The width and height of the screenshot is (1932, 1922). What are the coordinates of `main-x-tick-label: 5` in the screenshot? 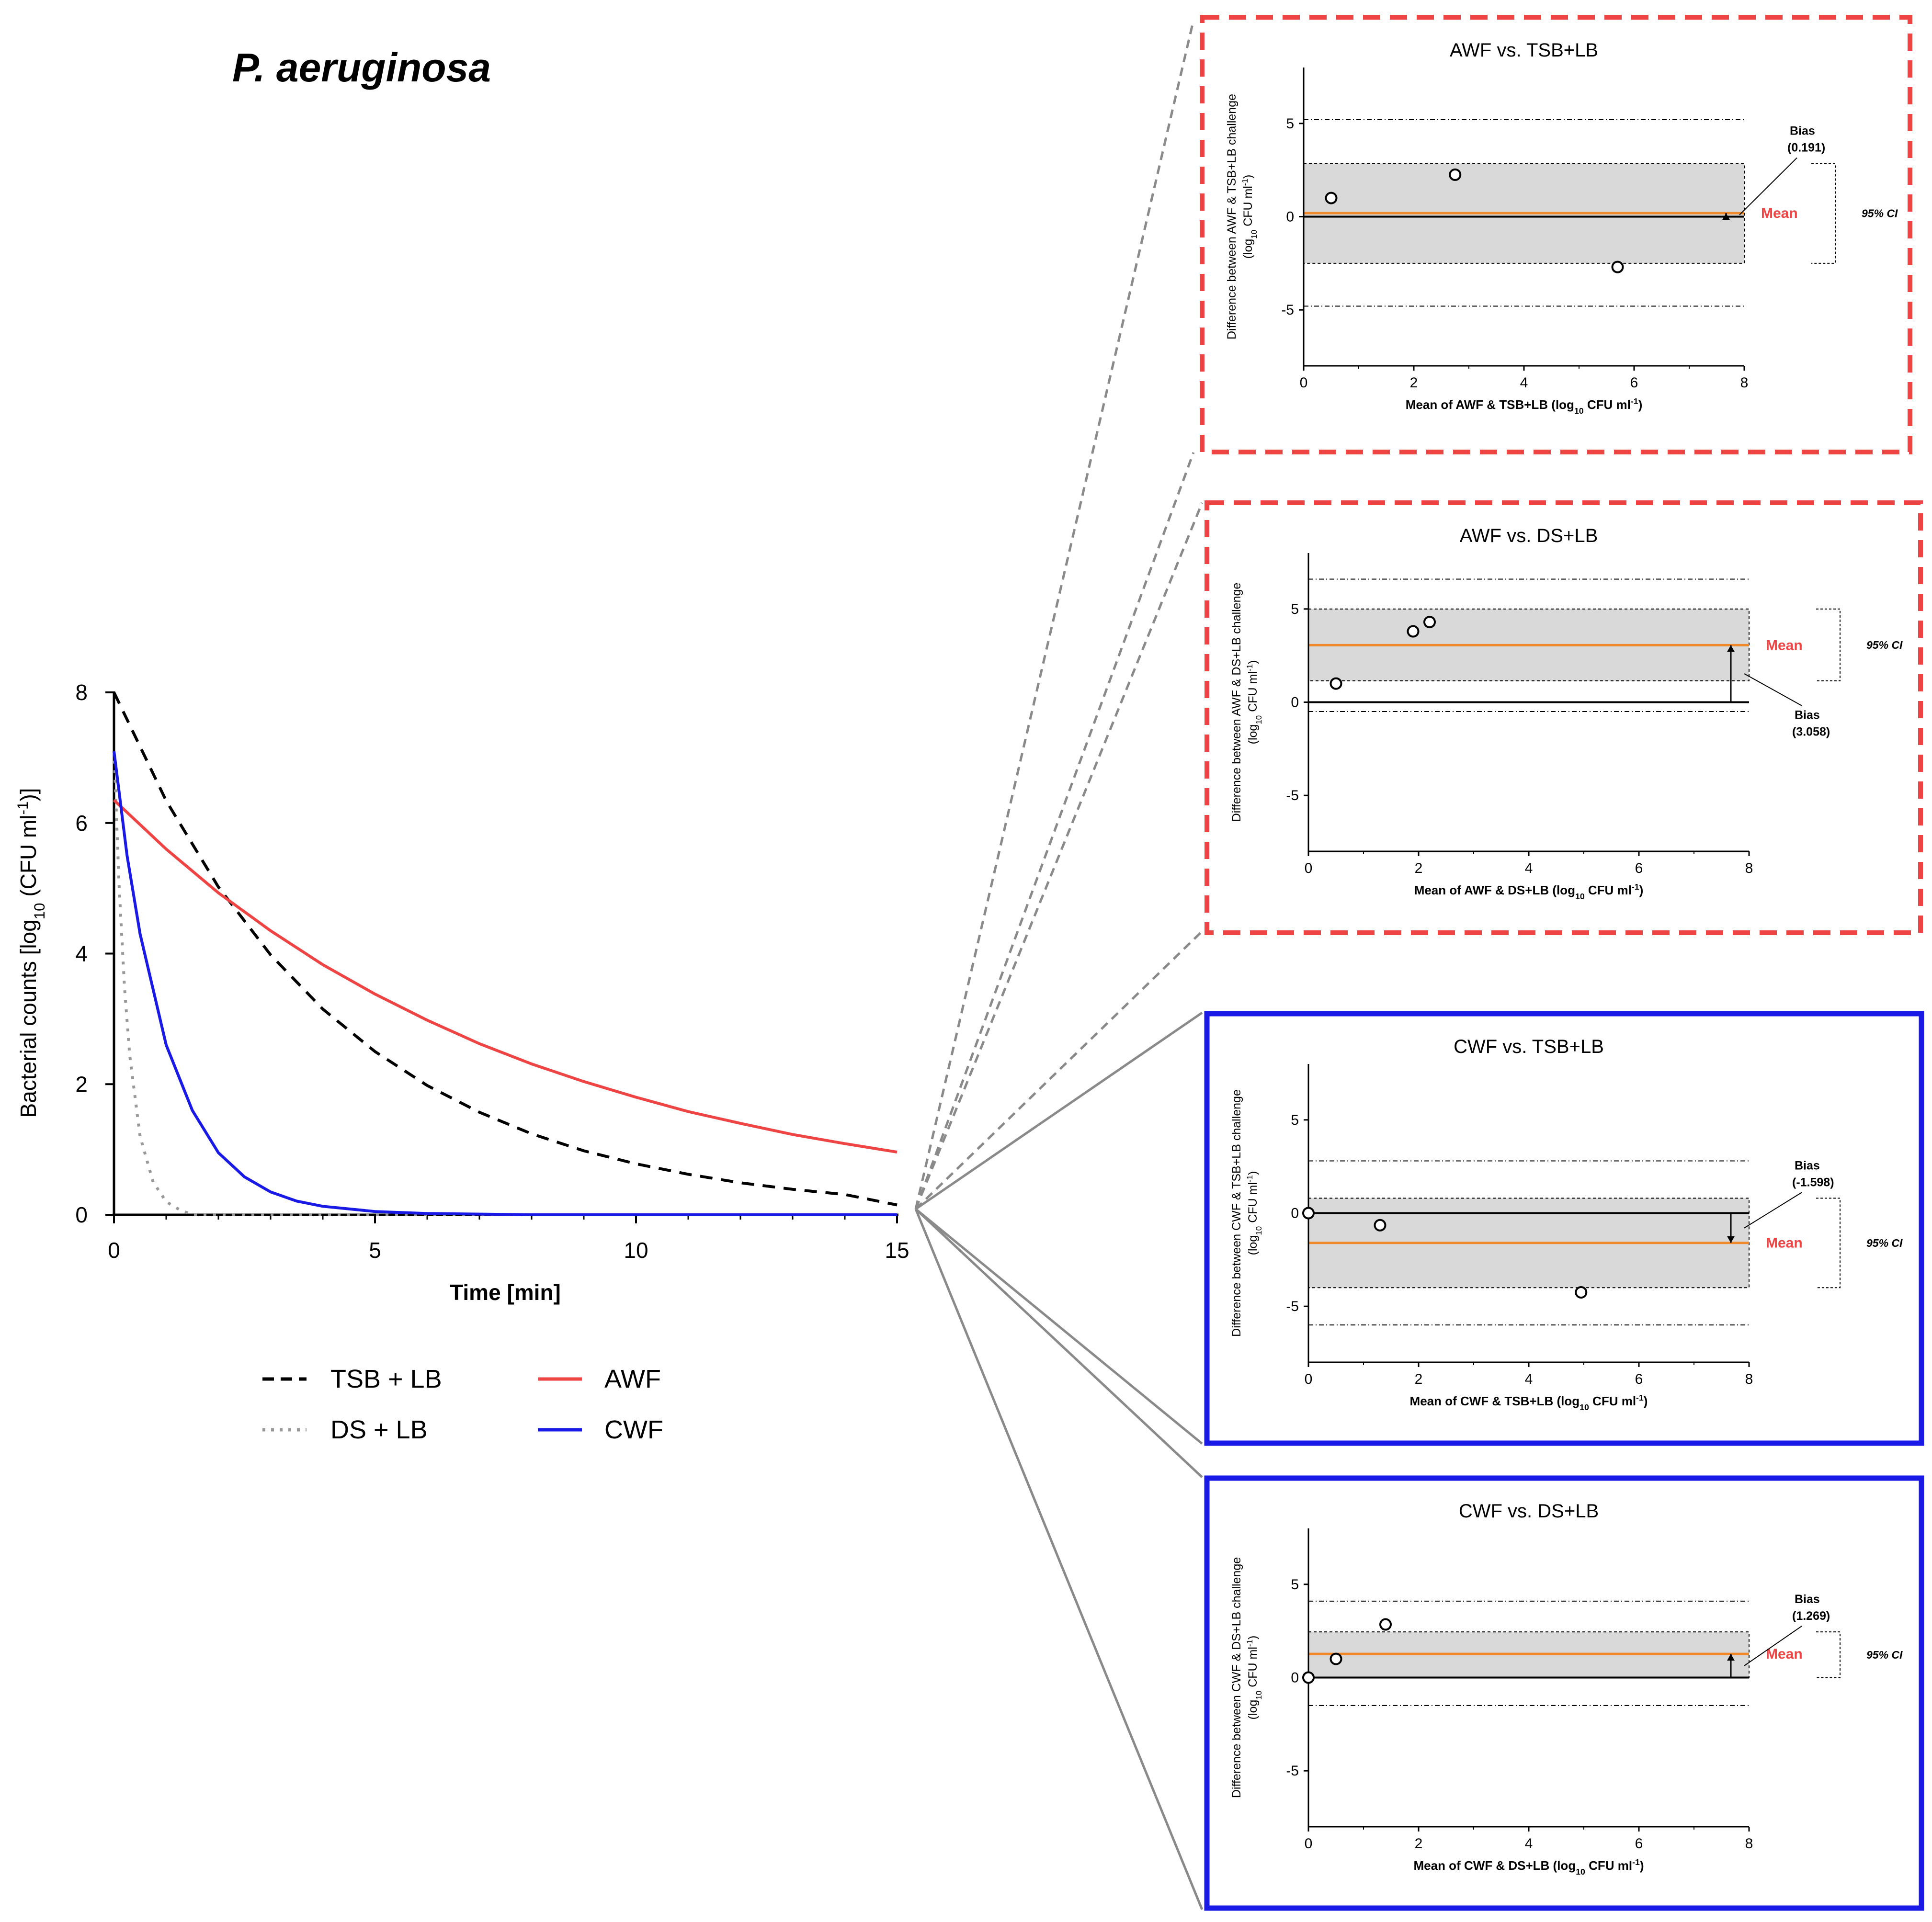 It's located at (375, 1250).